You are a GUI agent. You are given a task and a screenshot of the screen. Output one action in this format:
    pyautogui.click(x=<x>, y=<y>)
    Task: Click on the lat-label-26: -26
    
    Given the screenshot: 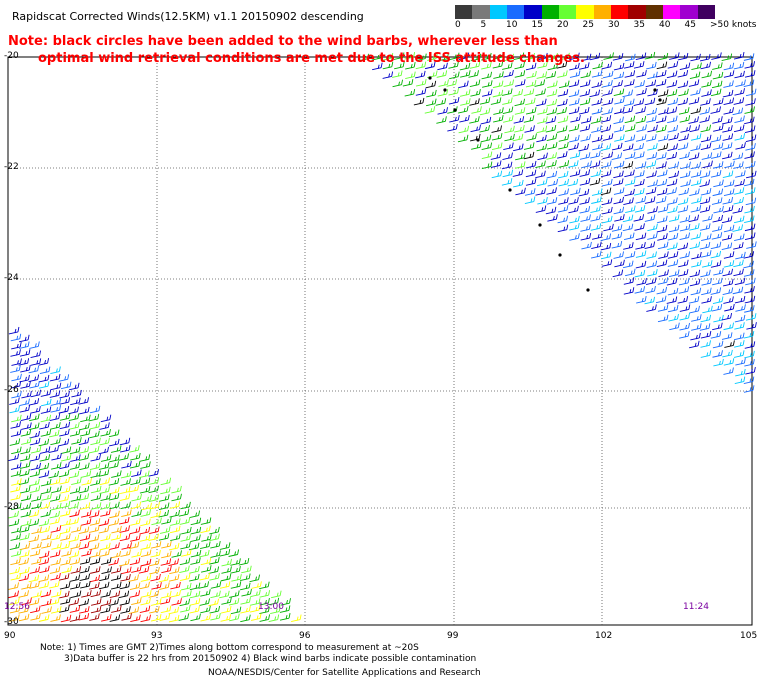 What is the action you would take?
    pyautogui.click(x=11, y=390)
    